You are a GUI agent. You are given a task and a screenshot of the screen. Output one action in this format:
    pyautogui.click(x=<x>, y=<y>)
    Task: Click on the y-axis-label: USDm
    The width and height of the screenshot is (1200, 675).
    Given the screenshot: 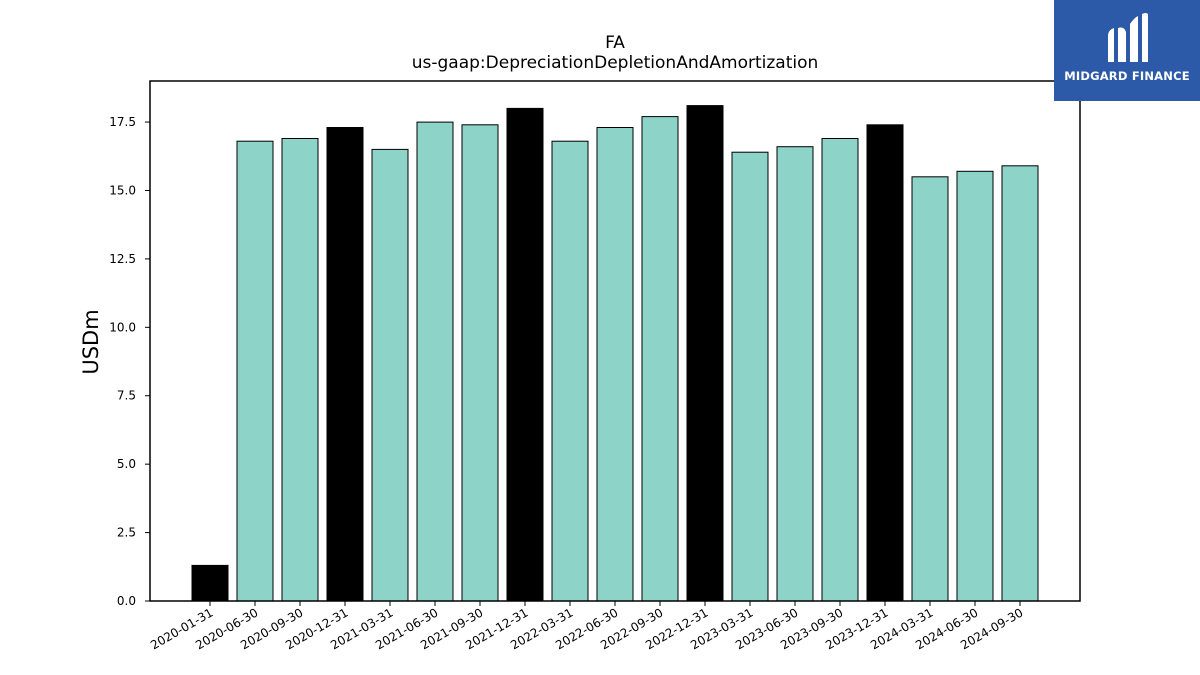 What is the action you would take?
    pyautogui.click(x=91, y=341)
    